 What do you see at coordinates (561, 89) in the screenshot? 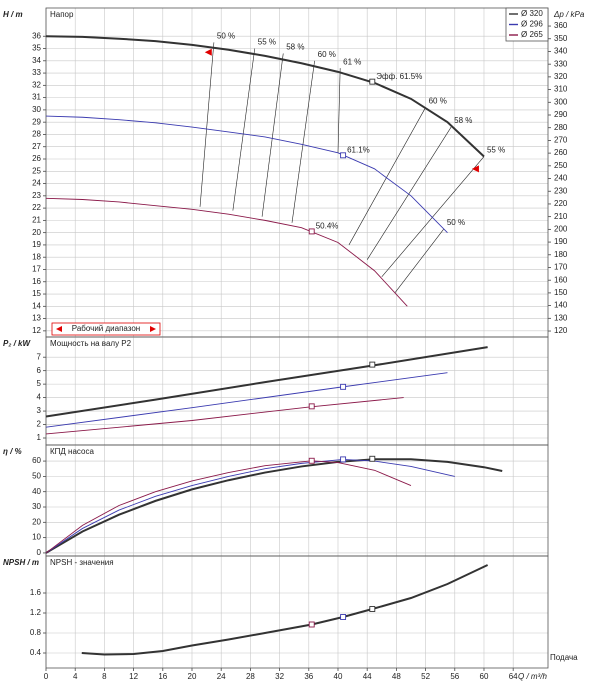
I see `y2-tick-label: 310` at bounding box center [561, 89].